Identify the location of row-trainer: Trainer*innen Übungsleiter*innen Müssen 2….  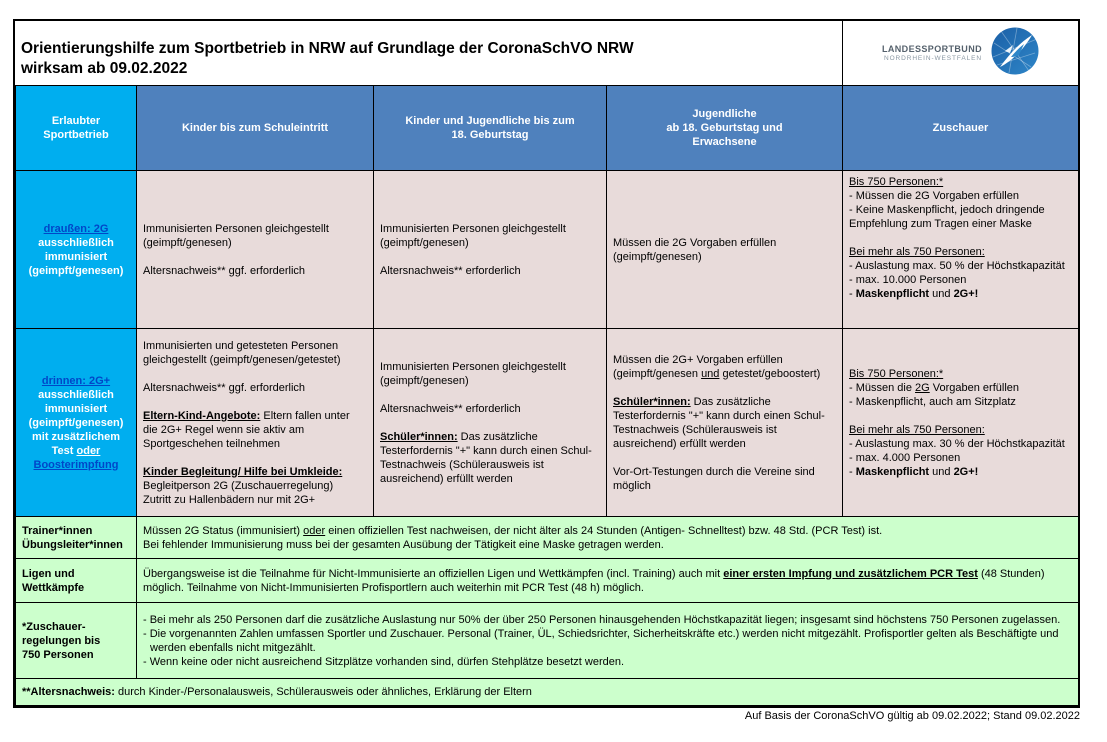
(547, 537).